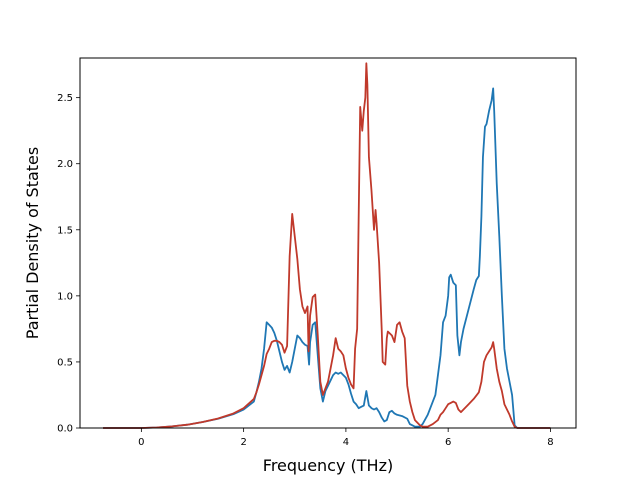 The image size is (640, 480). I want to click on x-tick-label: 6, so click(448, 442).